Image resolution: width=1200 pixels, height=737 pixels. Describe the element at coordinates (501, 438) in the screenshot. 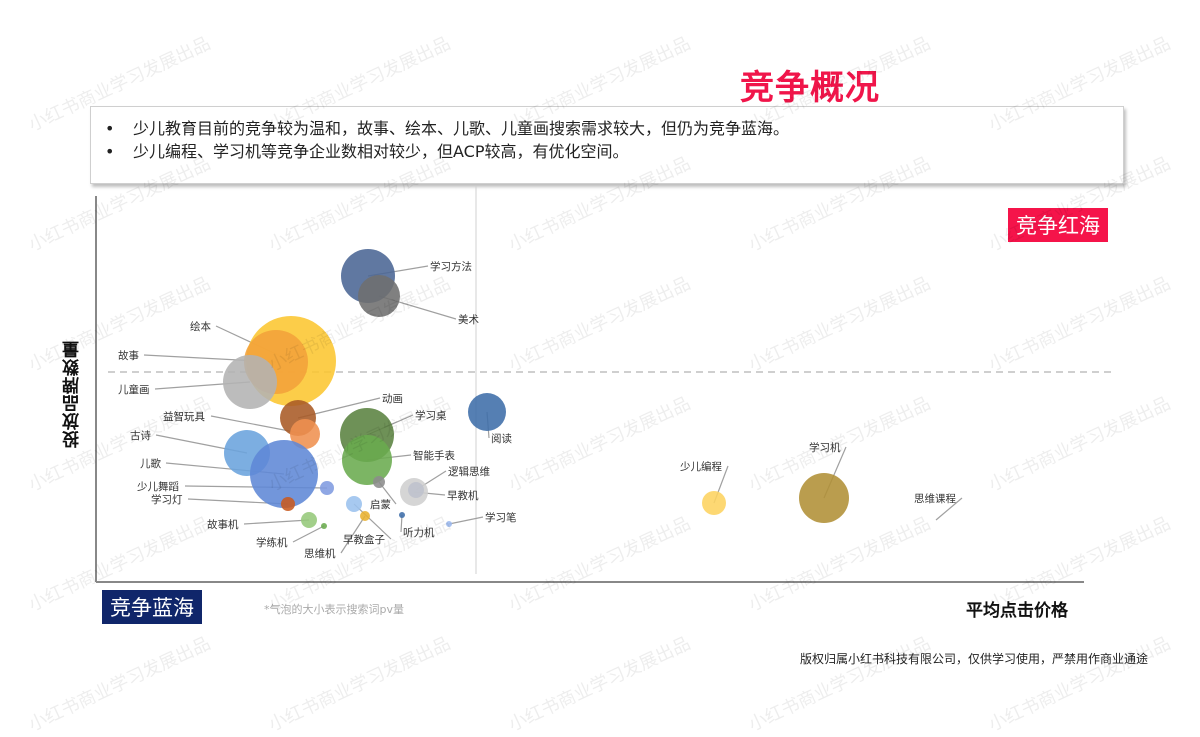

I see `bubble-label: 阅读` at that location.